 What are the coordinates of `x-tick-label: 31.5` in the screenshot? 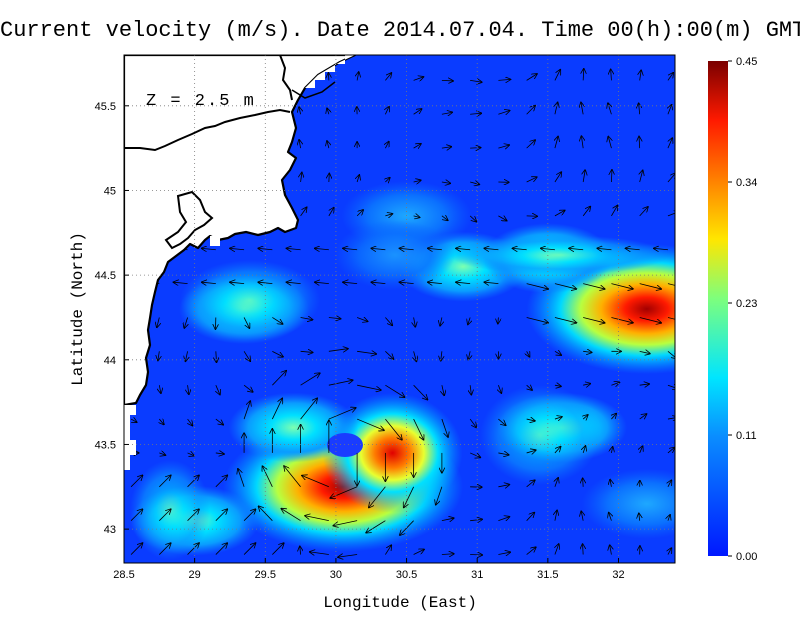 It's located at (547, 575).